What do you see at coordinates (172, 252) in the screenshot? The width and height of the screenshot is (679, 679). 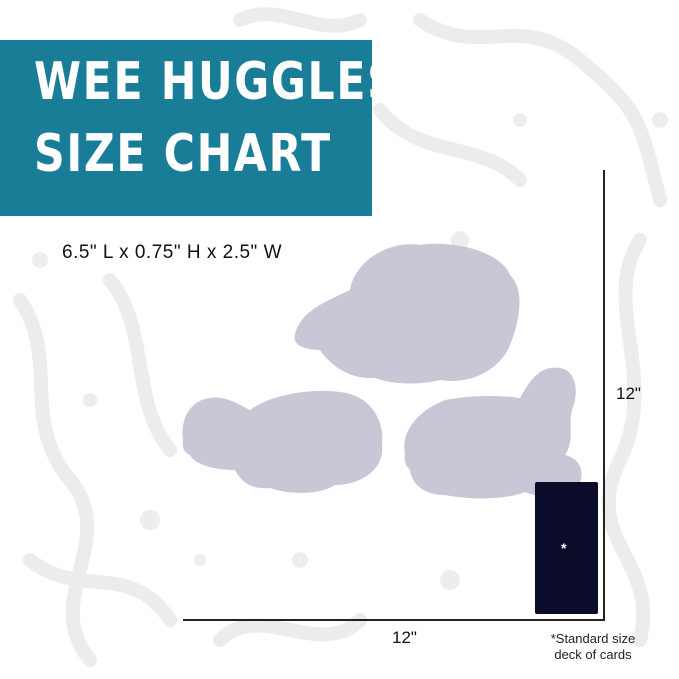 I see `product-dimensions: 6.5" L x 0.75" H x 2.5" W` at bounding box center [172, 252].